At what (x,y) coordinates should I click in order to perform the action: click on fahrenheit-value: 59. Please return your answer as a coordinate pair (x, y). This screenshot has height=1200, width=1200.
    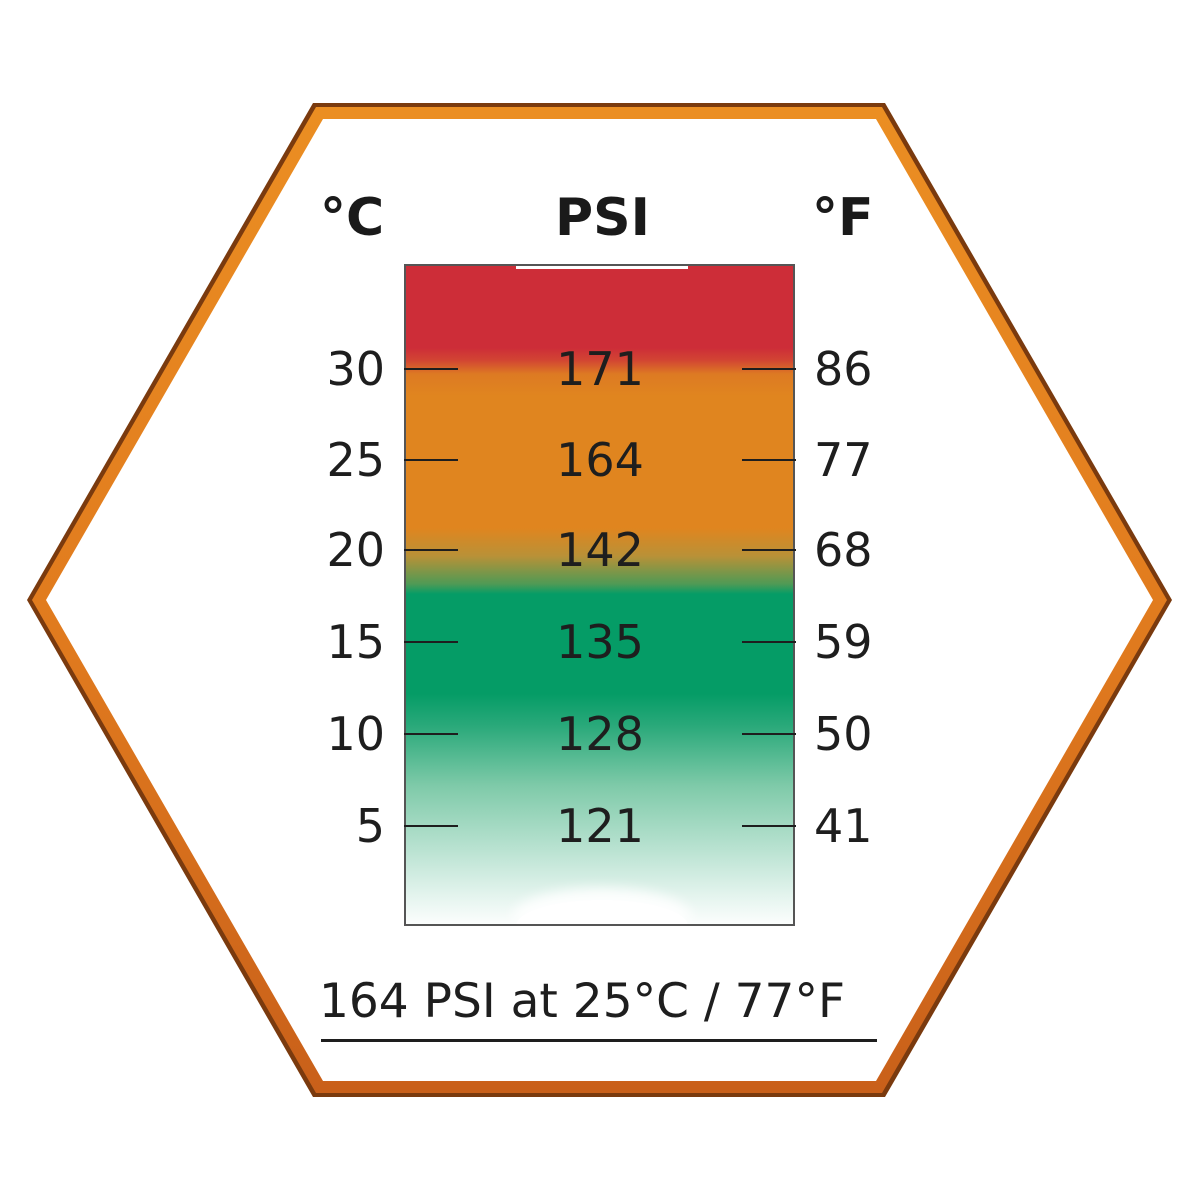
    Looking at the image, I should click on (843, 642).